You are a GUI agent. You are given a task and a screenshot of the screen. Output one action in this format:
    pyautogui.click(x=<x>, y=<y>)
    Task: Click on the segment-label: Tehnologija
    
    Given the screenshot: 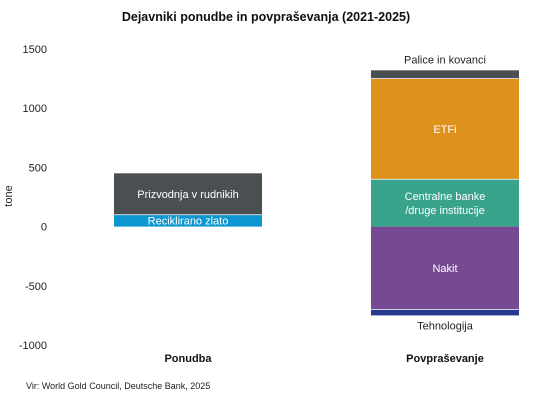 What is the action you would take?
    pyautogui.click(x=445, y=326)
    